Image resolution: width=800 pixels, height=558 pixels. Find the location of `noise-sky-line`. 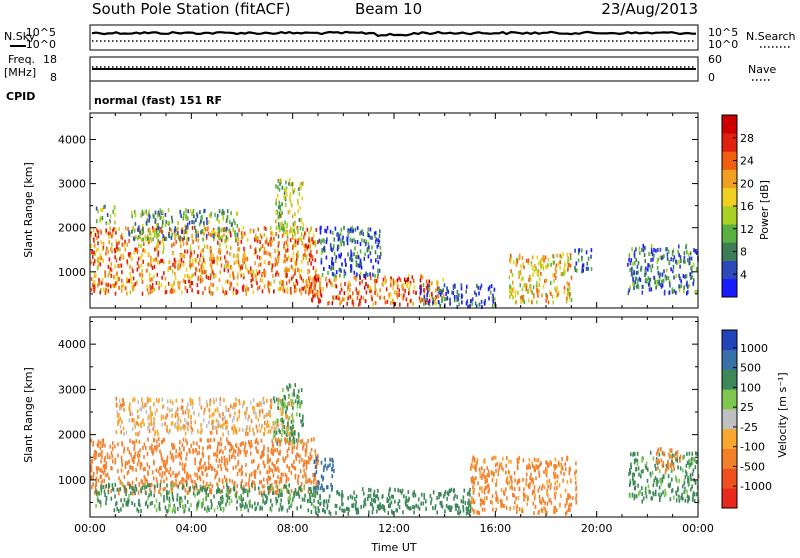

noise-sky-line is located at coordinates (394, 34).